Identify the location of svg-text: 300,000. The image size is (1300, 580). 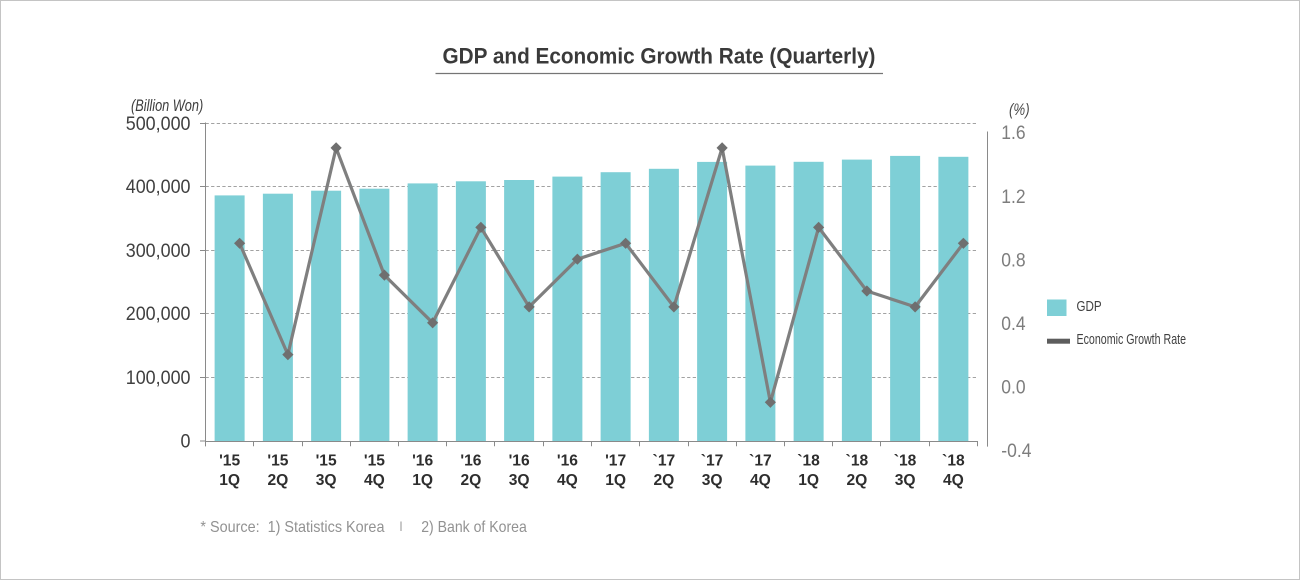
(158, 251).